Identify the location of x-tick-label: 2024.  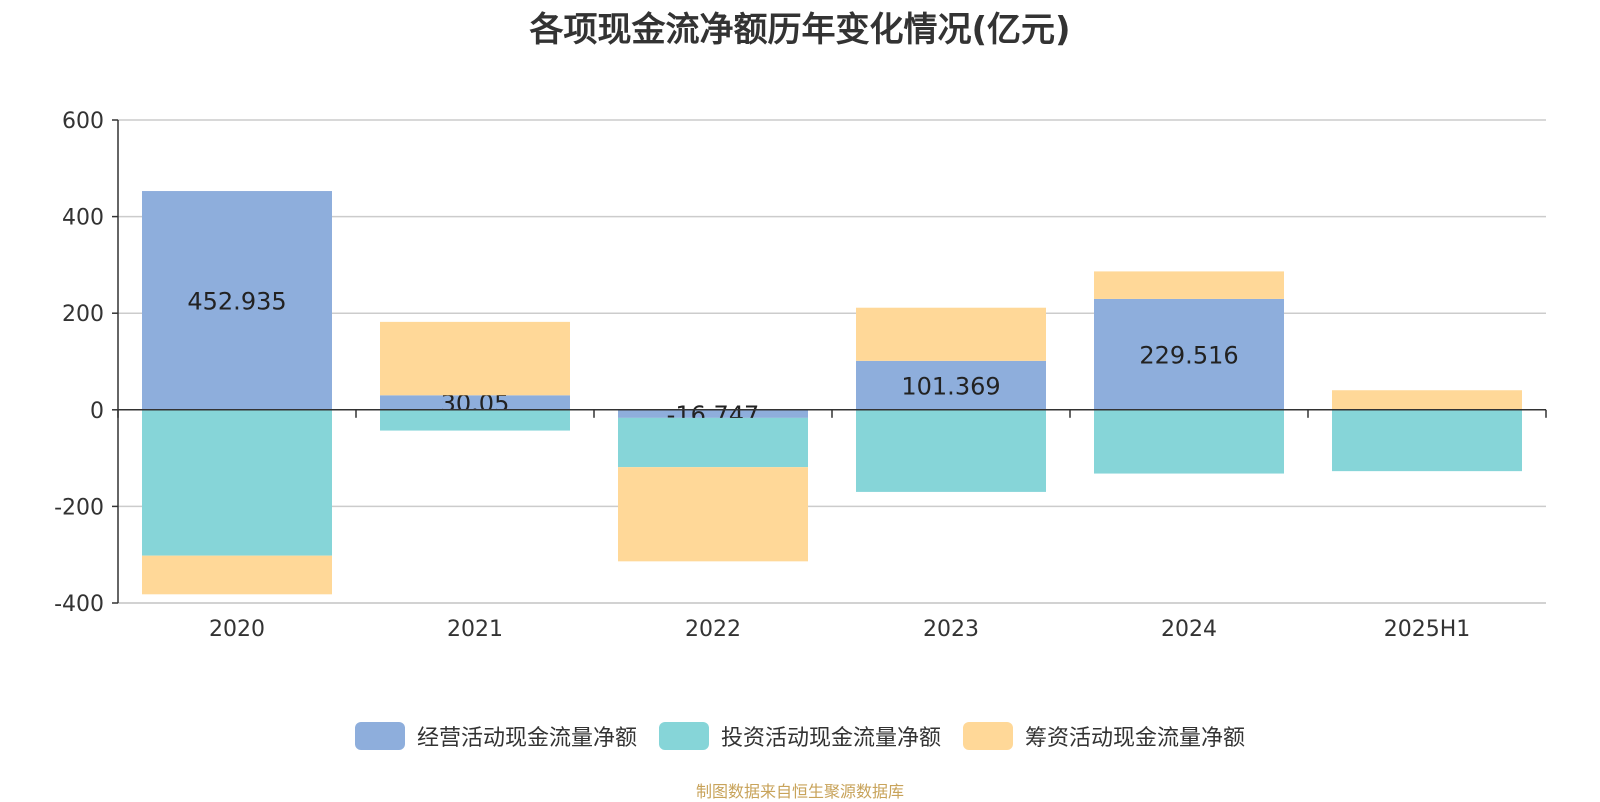
(1189, 629).